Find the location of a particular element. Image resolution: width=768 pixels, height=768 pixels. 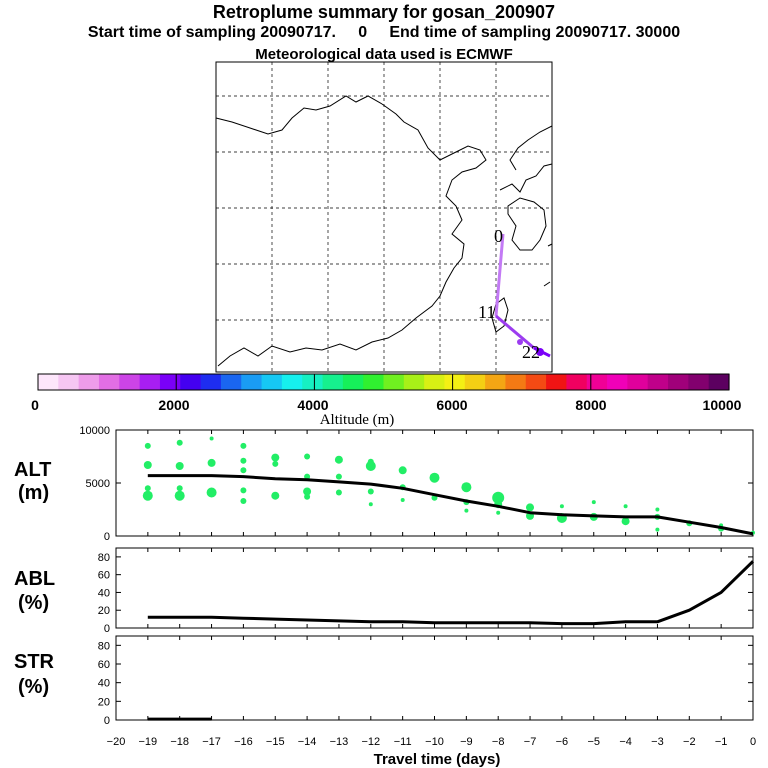

alt-panel-label: ALT is located at coordinates (32, 470).